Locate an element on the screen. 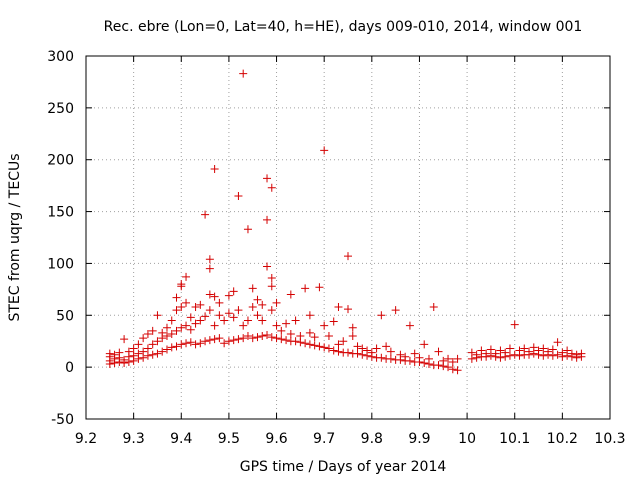  y-axis-label: STEC from uqrg / TECUs is located at coordinates (15, 237).